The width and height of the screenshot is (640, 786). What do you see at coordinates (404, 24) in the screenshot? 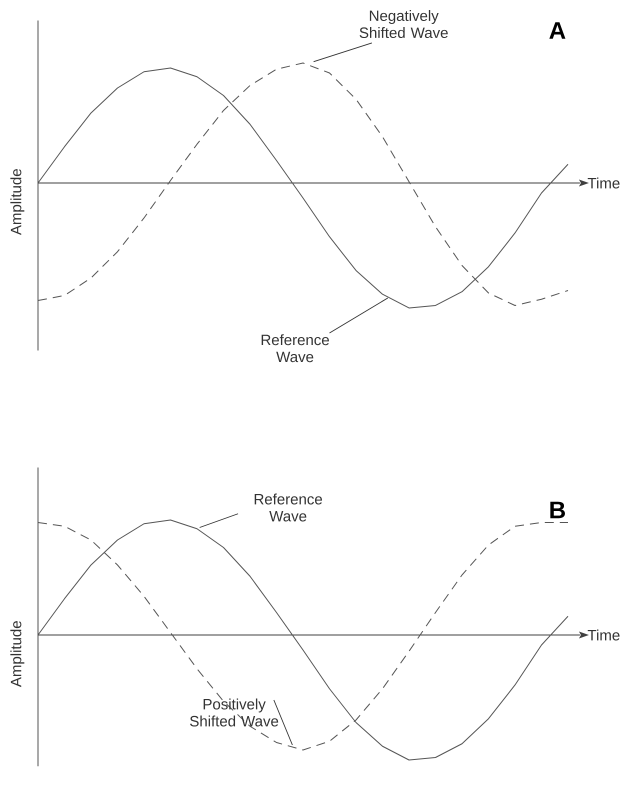
I see `text: Negatively Shifted Wave` at bounding box center [404, 24].